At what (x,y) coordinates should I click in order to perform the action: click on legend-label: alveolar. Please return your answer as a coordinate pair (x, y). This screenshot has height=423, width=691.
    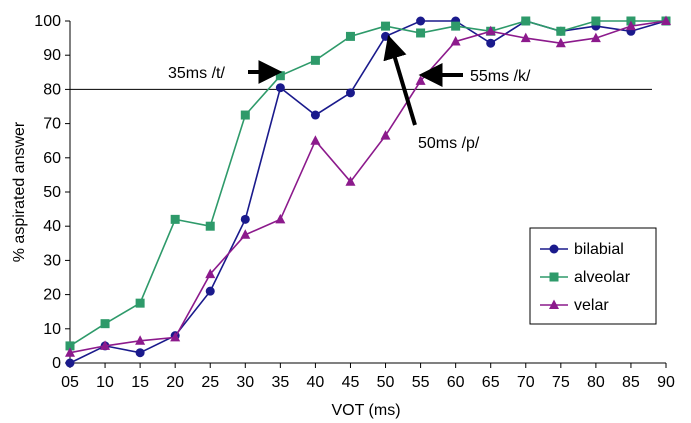
    Looking at the image, I should click on (602, 277).